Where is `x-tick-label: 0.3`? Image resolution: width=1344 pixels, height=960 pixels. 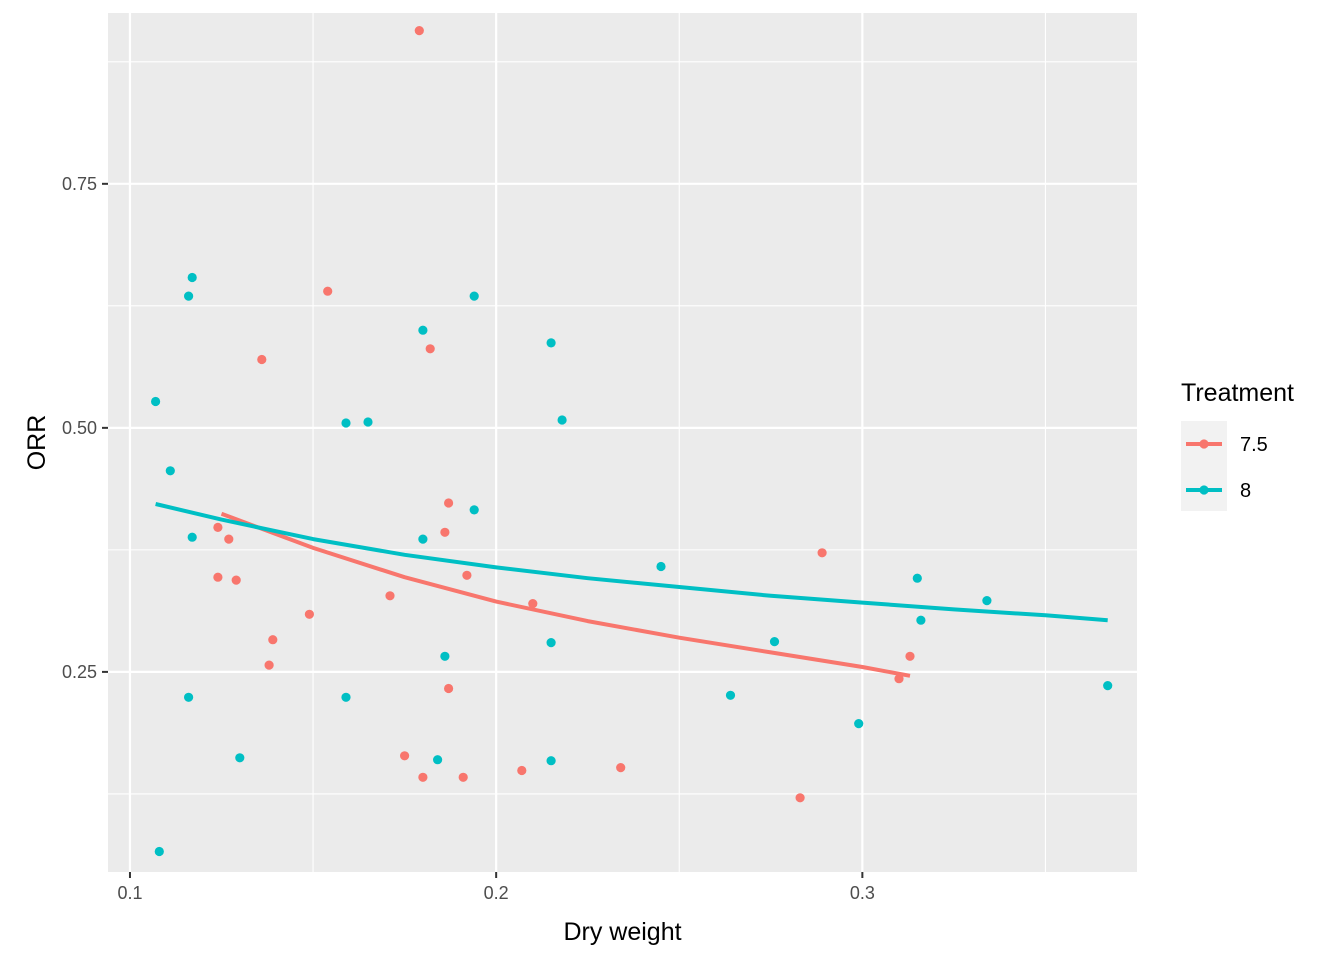 x-tick-label: 0.3 is located at coordinates (862, 893).